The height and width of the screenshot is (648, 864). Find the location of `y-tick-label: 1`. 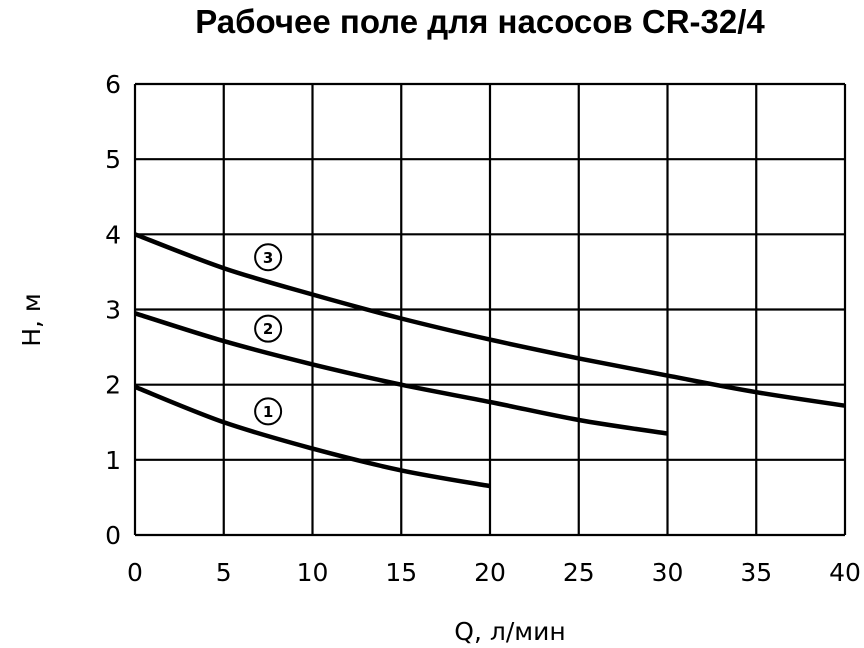

y-tick-label: 1 is located at coordinates (113, 460).